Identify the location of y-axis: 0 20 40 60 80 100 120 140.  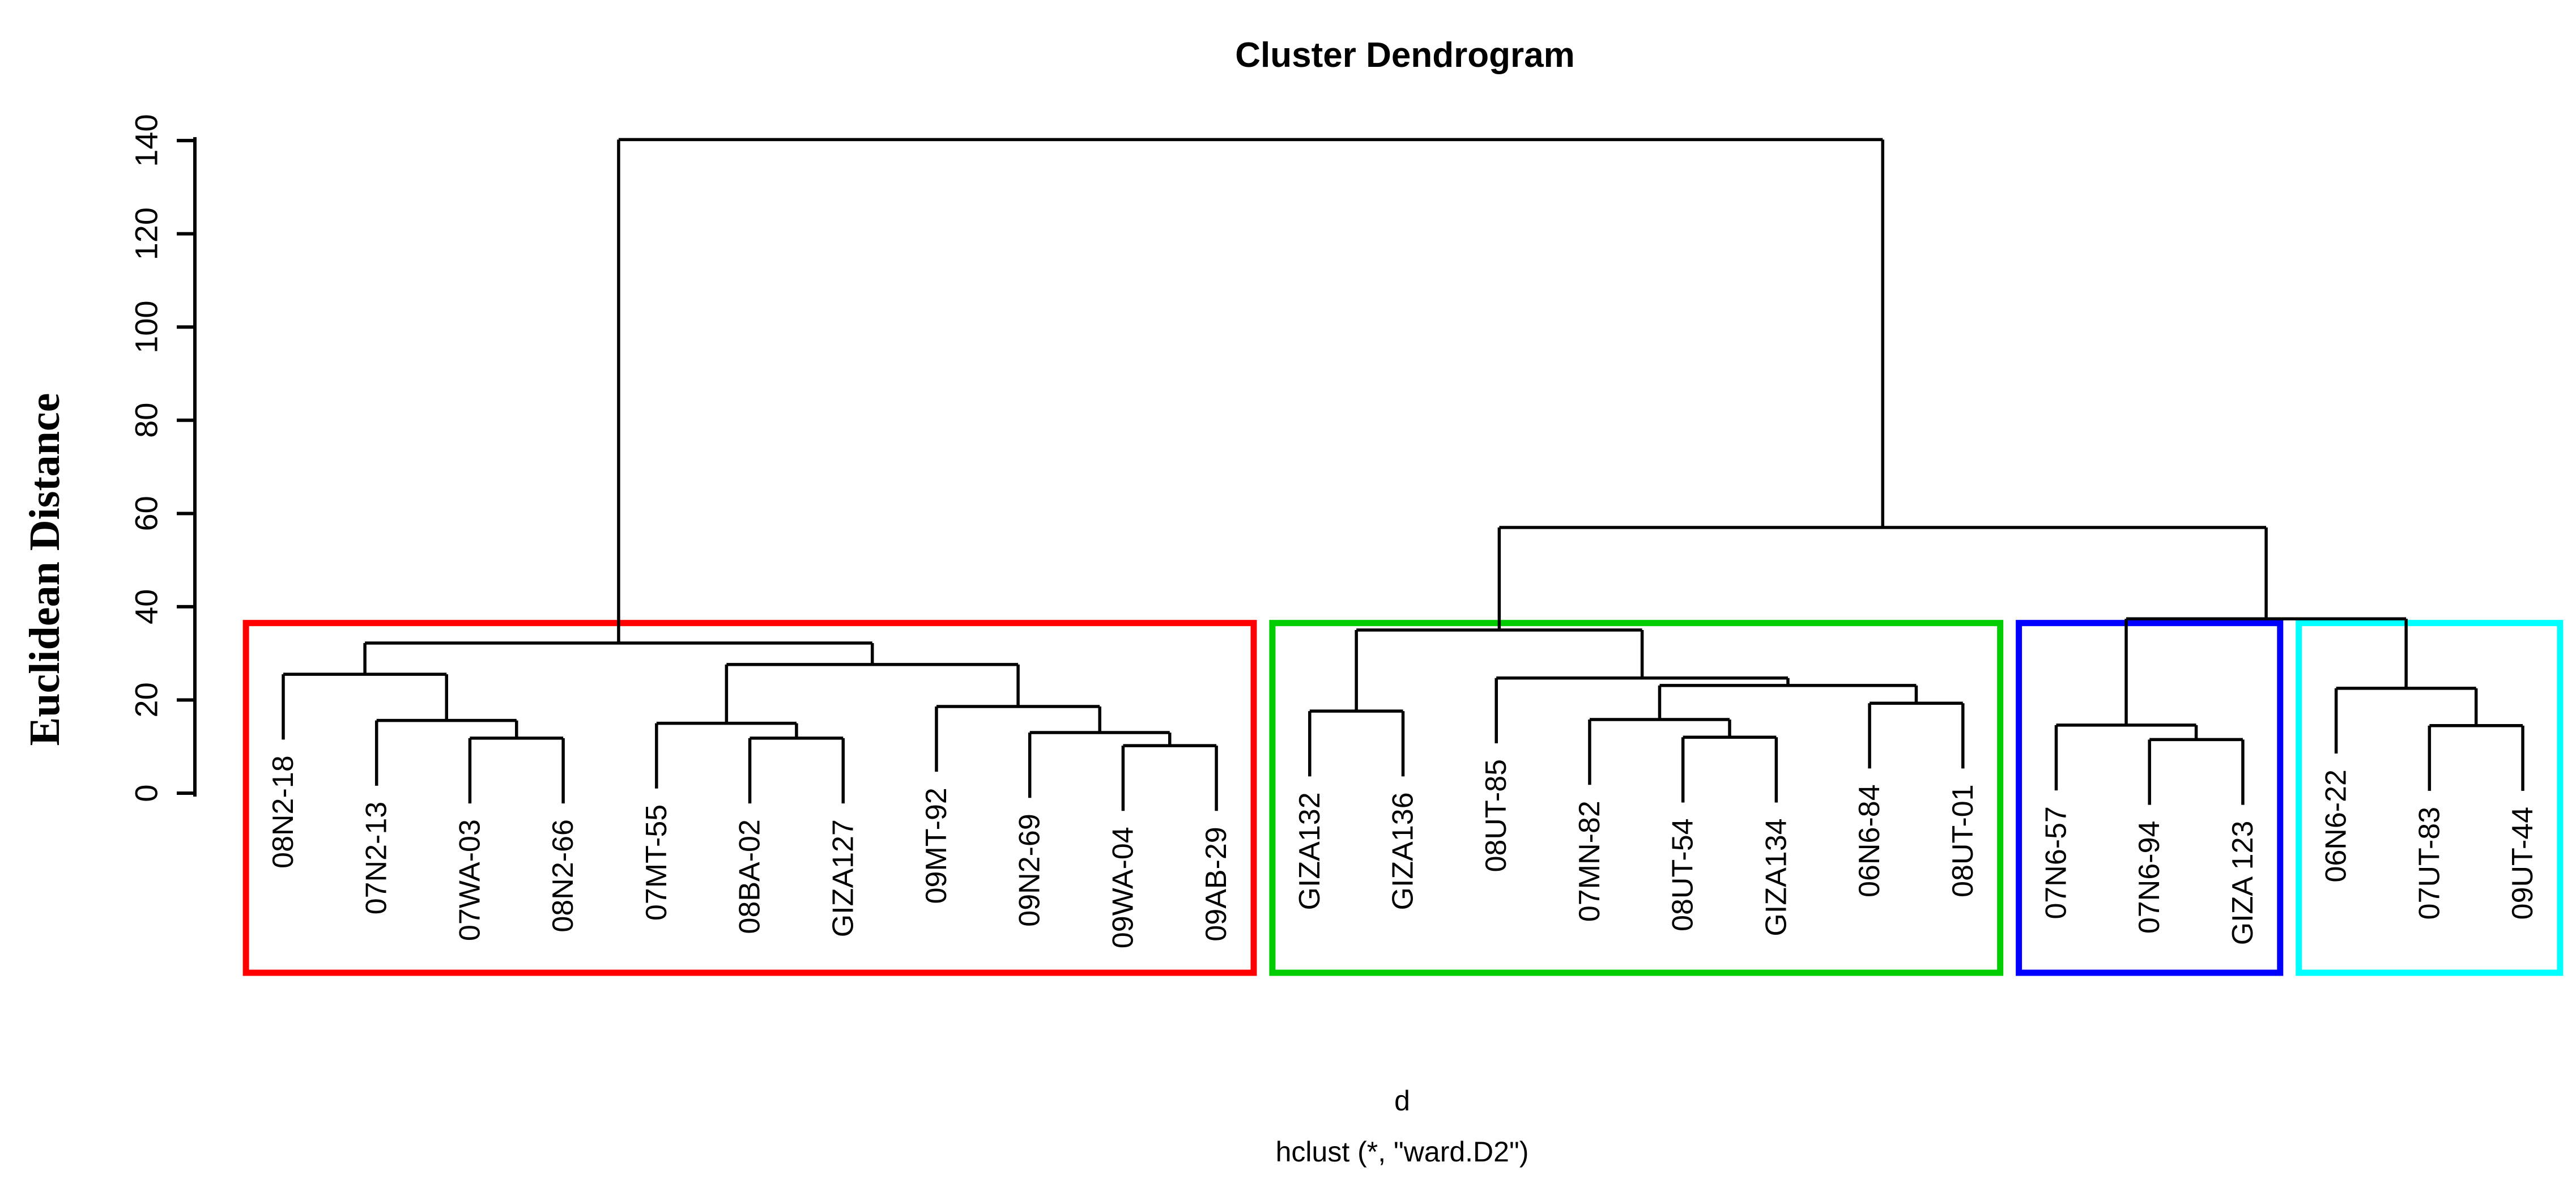
(163, 458).